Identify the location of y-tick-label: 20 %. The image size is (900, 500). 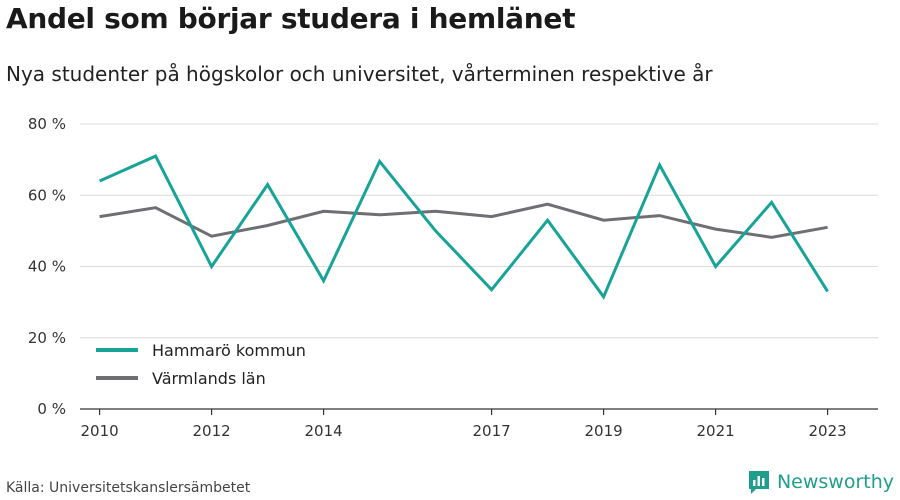
(47, 338).